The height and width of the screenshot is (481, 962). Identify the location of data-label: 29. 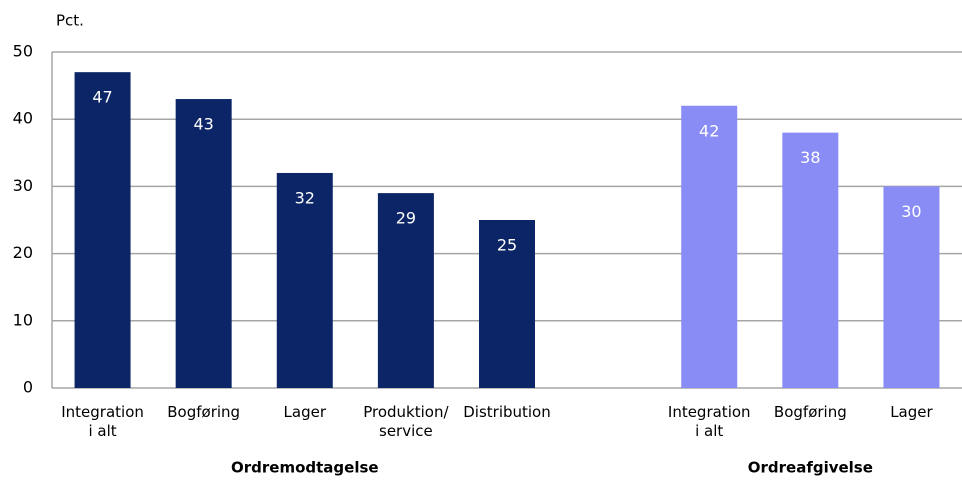
(406, 218).